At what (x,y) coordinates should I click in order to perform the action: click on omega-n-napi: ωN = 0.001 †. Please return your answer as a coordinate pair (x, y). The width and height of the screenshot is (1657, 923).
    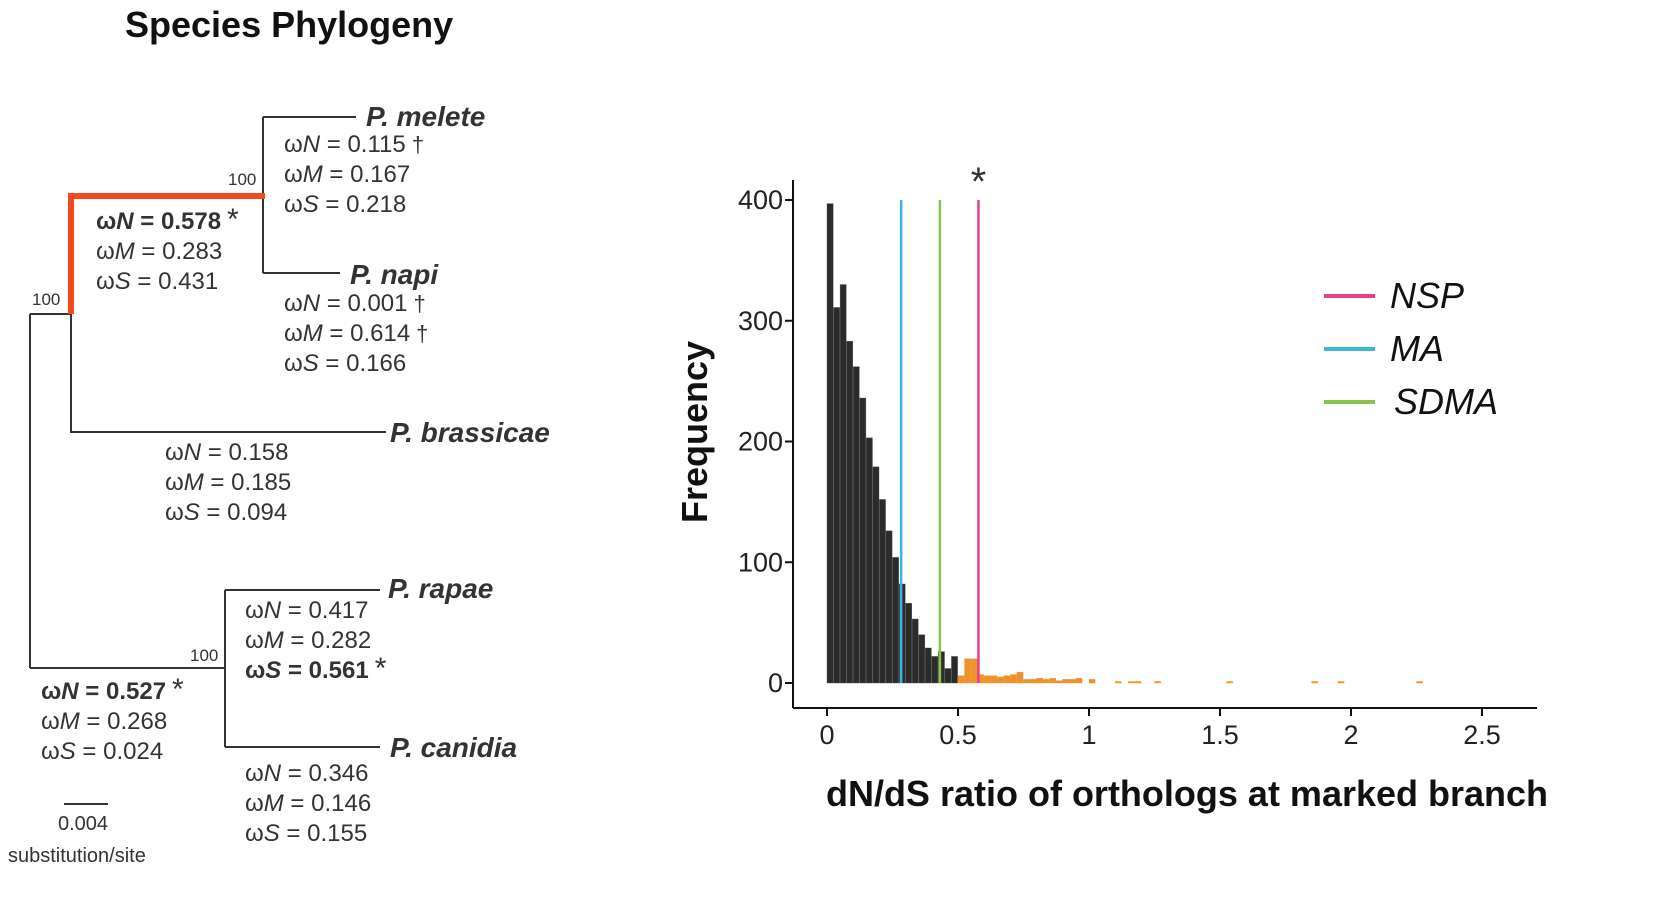
    Looking at the image, I should click on (355, 303).